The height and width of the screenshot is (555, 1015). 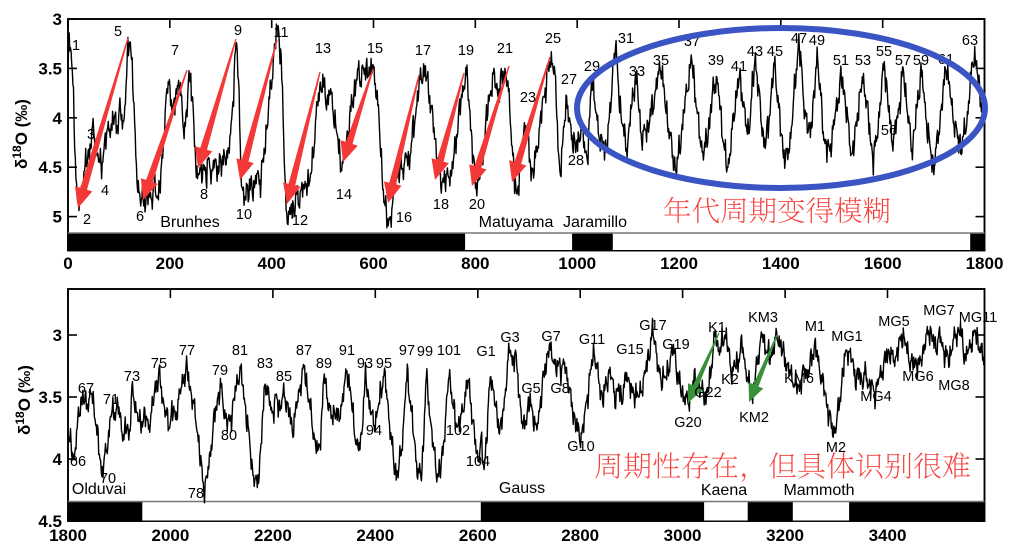 What do you see at coordinates (889, 131) in the screenshot?
I see `svg-text: 56` at bounding box center [889, 131].